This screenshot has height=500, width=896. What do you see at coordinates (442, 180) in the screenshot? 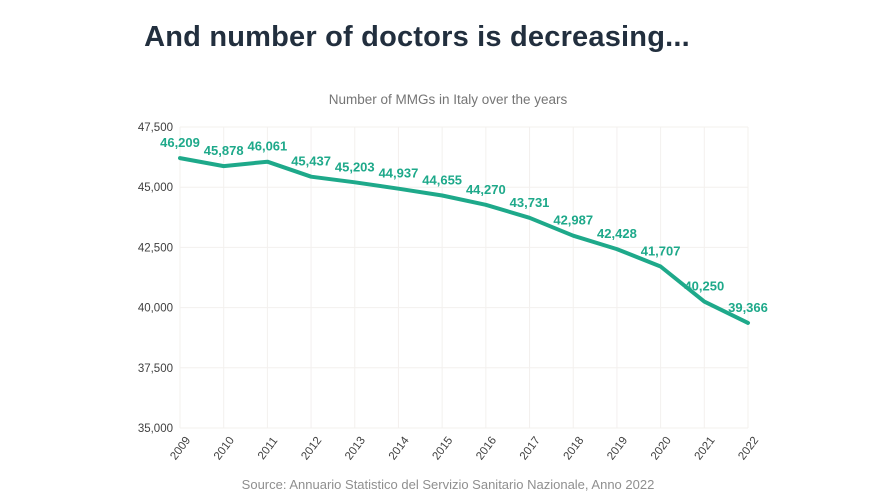
I see `data-point-label: 44,655` at bounding box center [442, 180].